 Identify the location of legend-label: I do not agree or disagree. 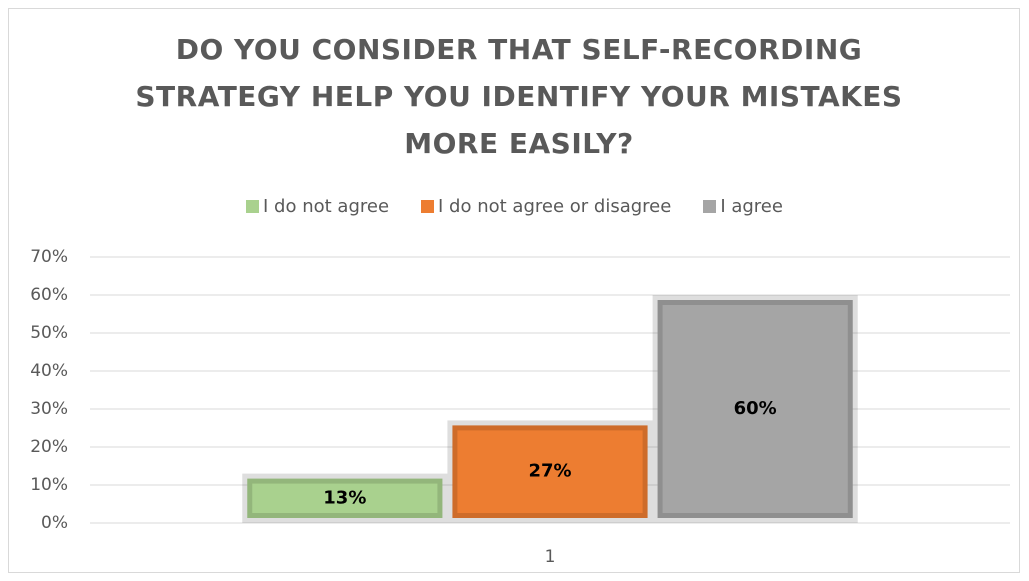
(555, 206).